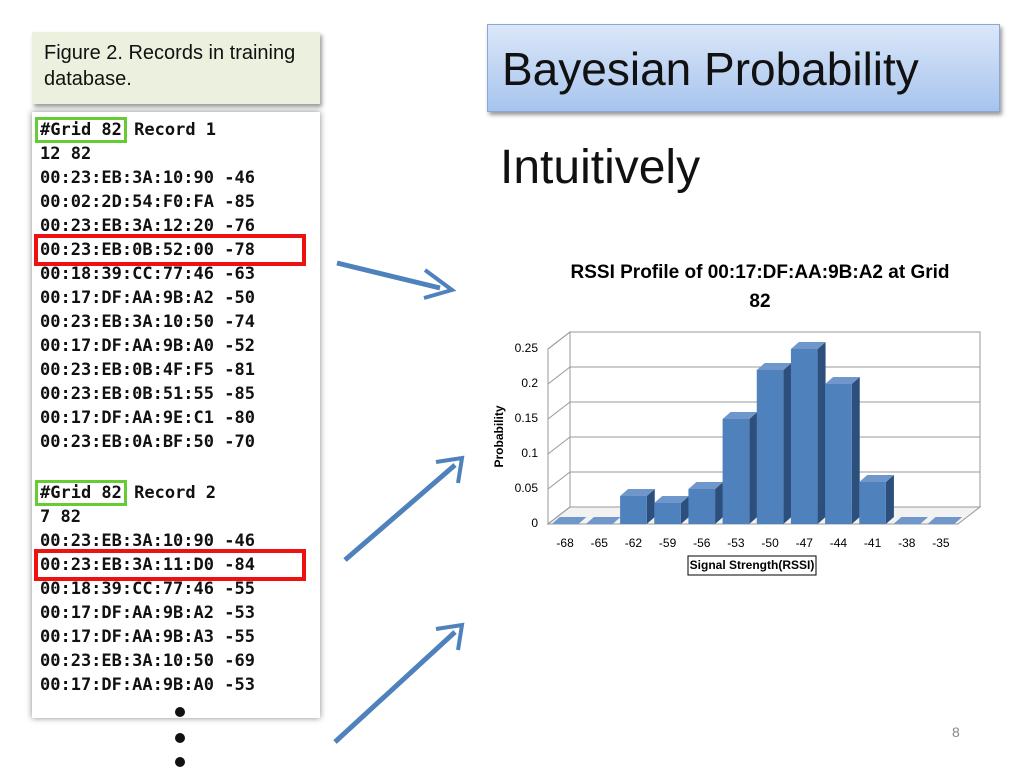 The image size is (1024, 768). Describe the element at coordinates (736, 543) in the screenshot. I see `x-tick-label: -53` at that location.